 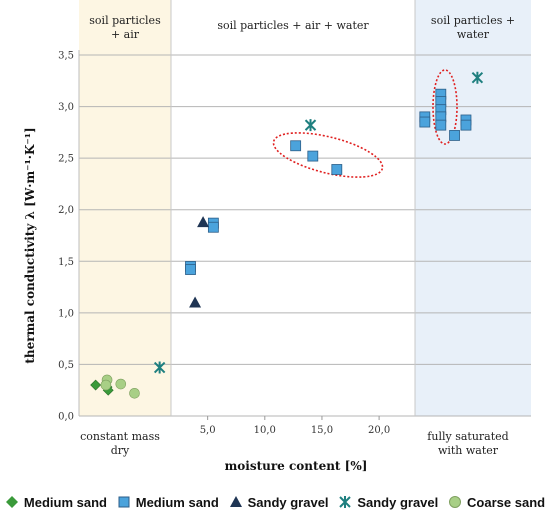 I want to click on x-axis-title: moisture content [%], so click(x=296, y=466).